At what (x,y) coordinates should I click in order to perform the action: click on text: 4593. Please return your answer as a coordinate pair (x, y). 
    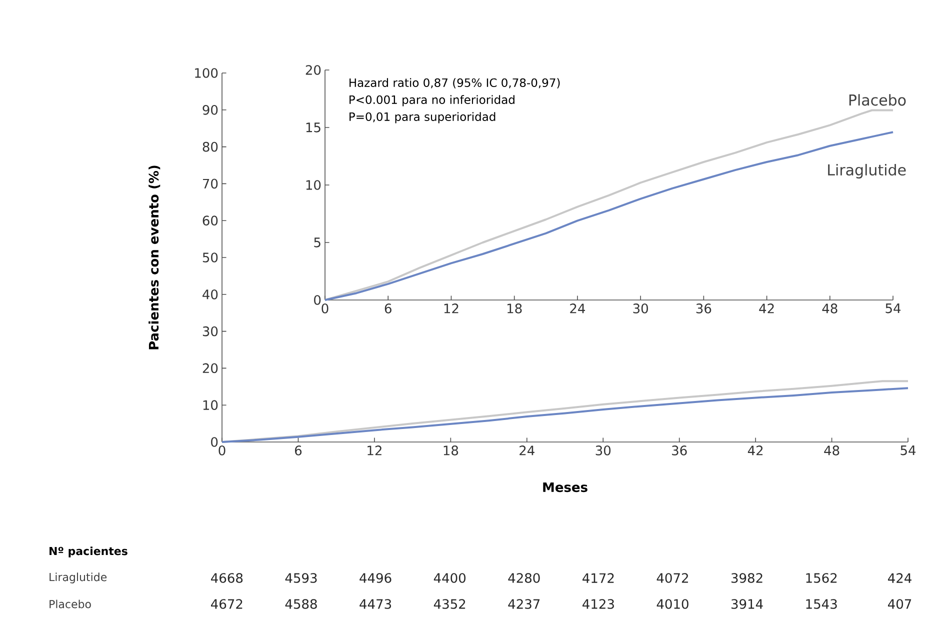
    Looking at the image, I should click on (301, 578).